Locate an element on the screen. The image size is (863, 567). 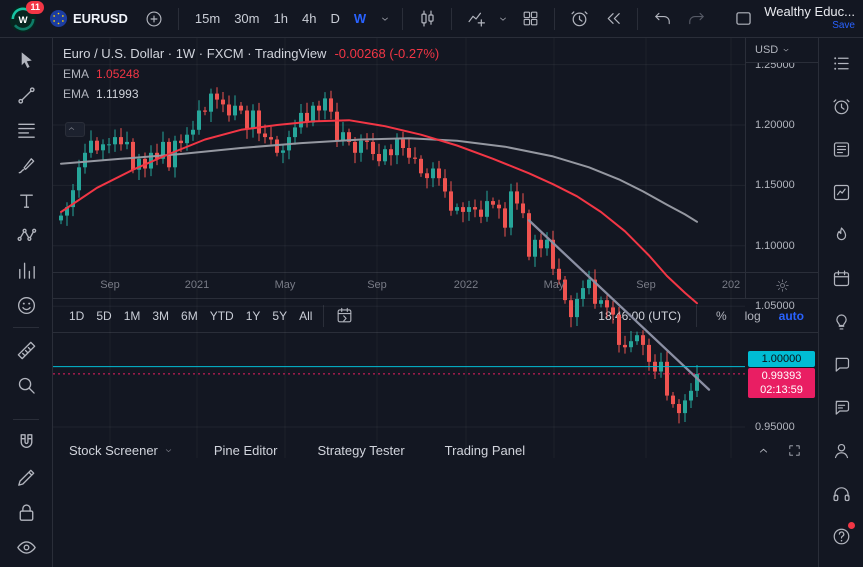
range-button-YTD: YTD is located at coordinates (221, 315).